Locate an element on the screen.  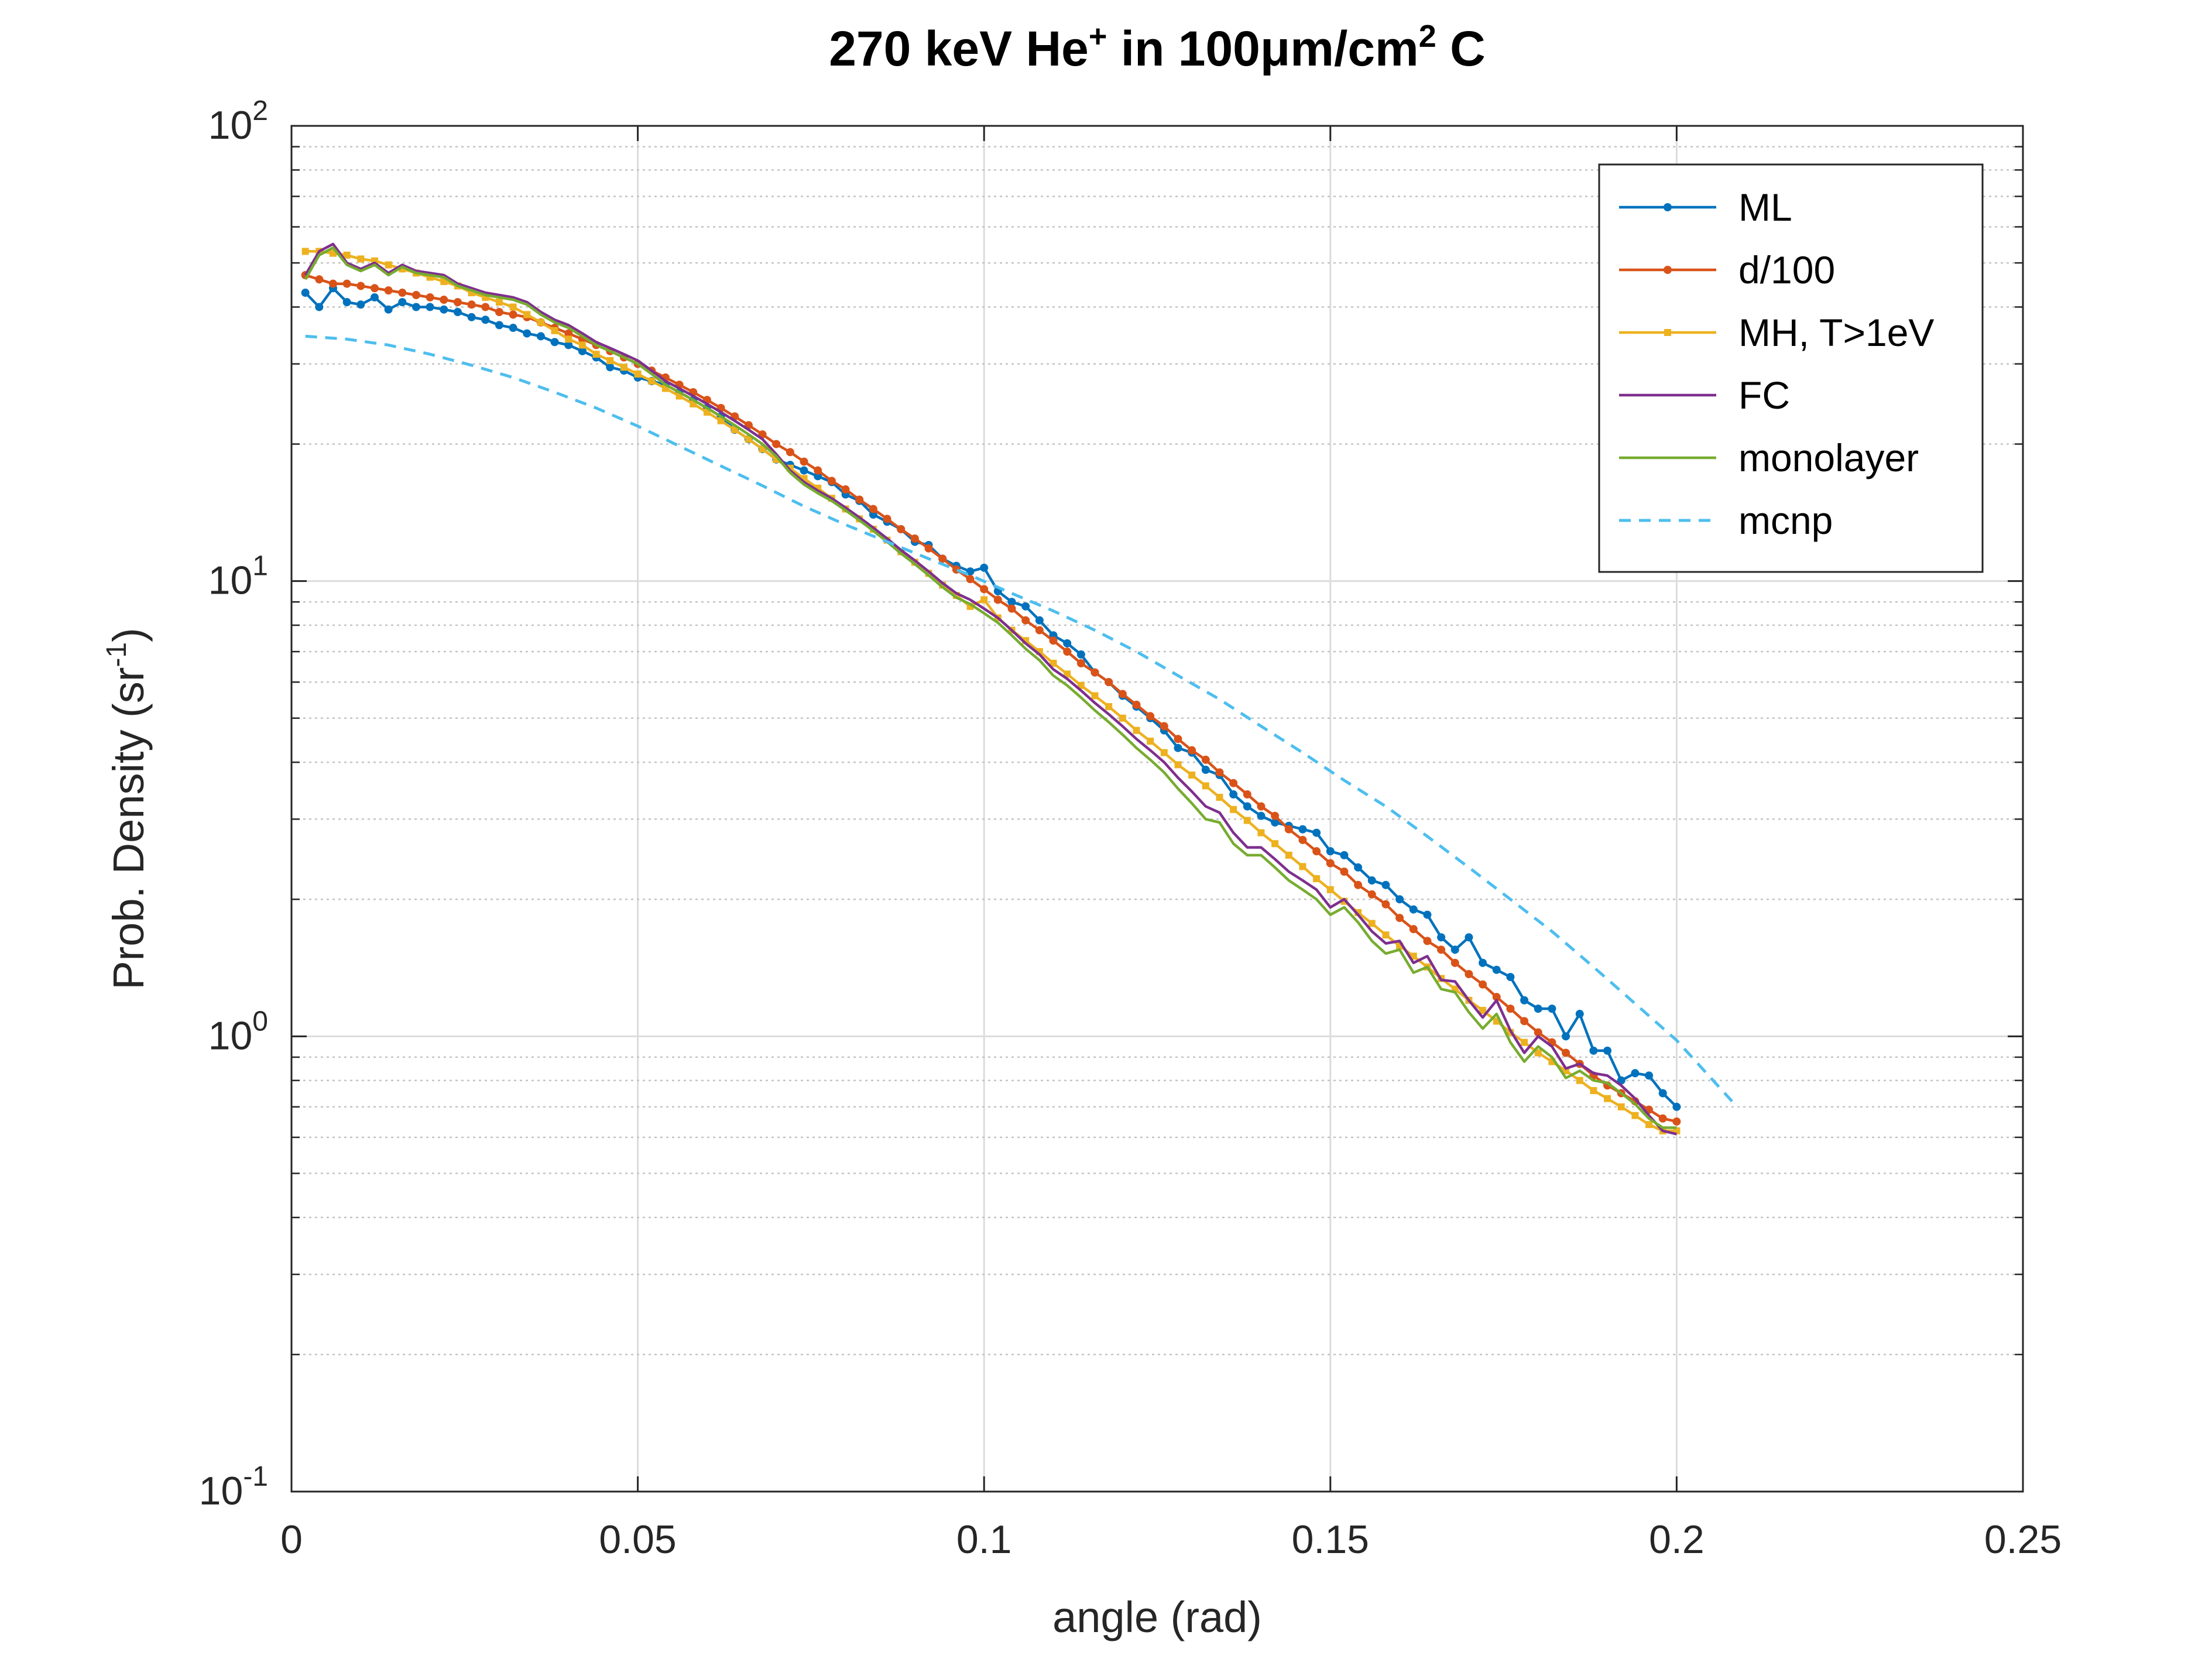
y-tick-label: 10⁰ is located at coordinates (238, 1032).